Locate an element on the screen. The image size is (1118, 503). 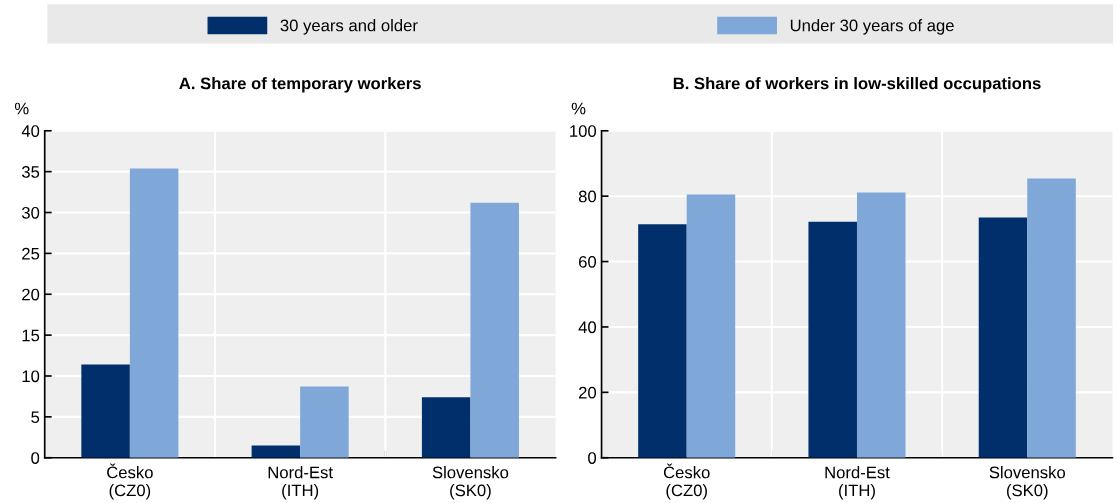
y-tick-label: 60 is located at coordinates (588, 261).